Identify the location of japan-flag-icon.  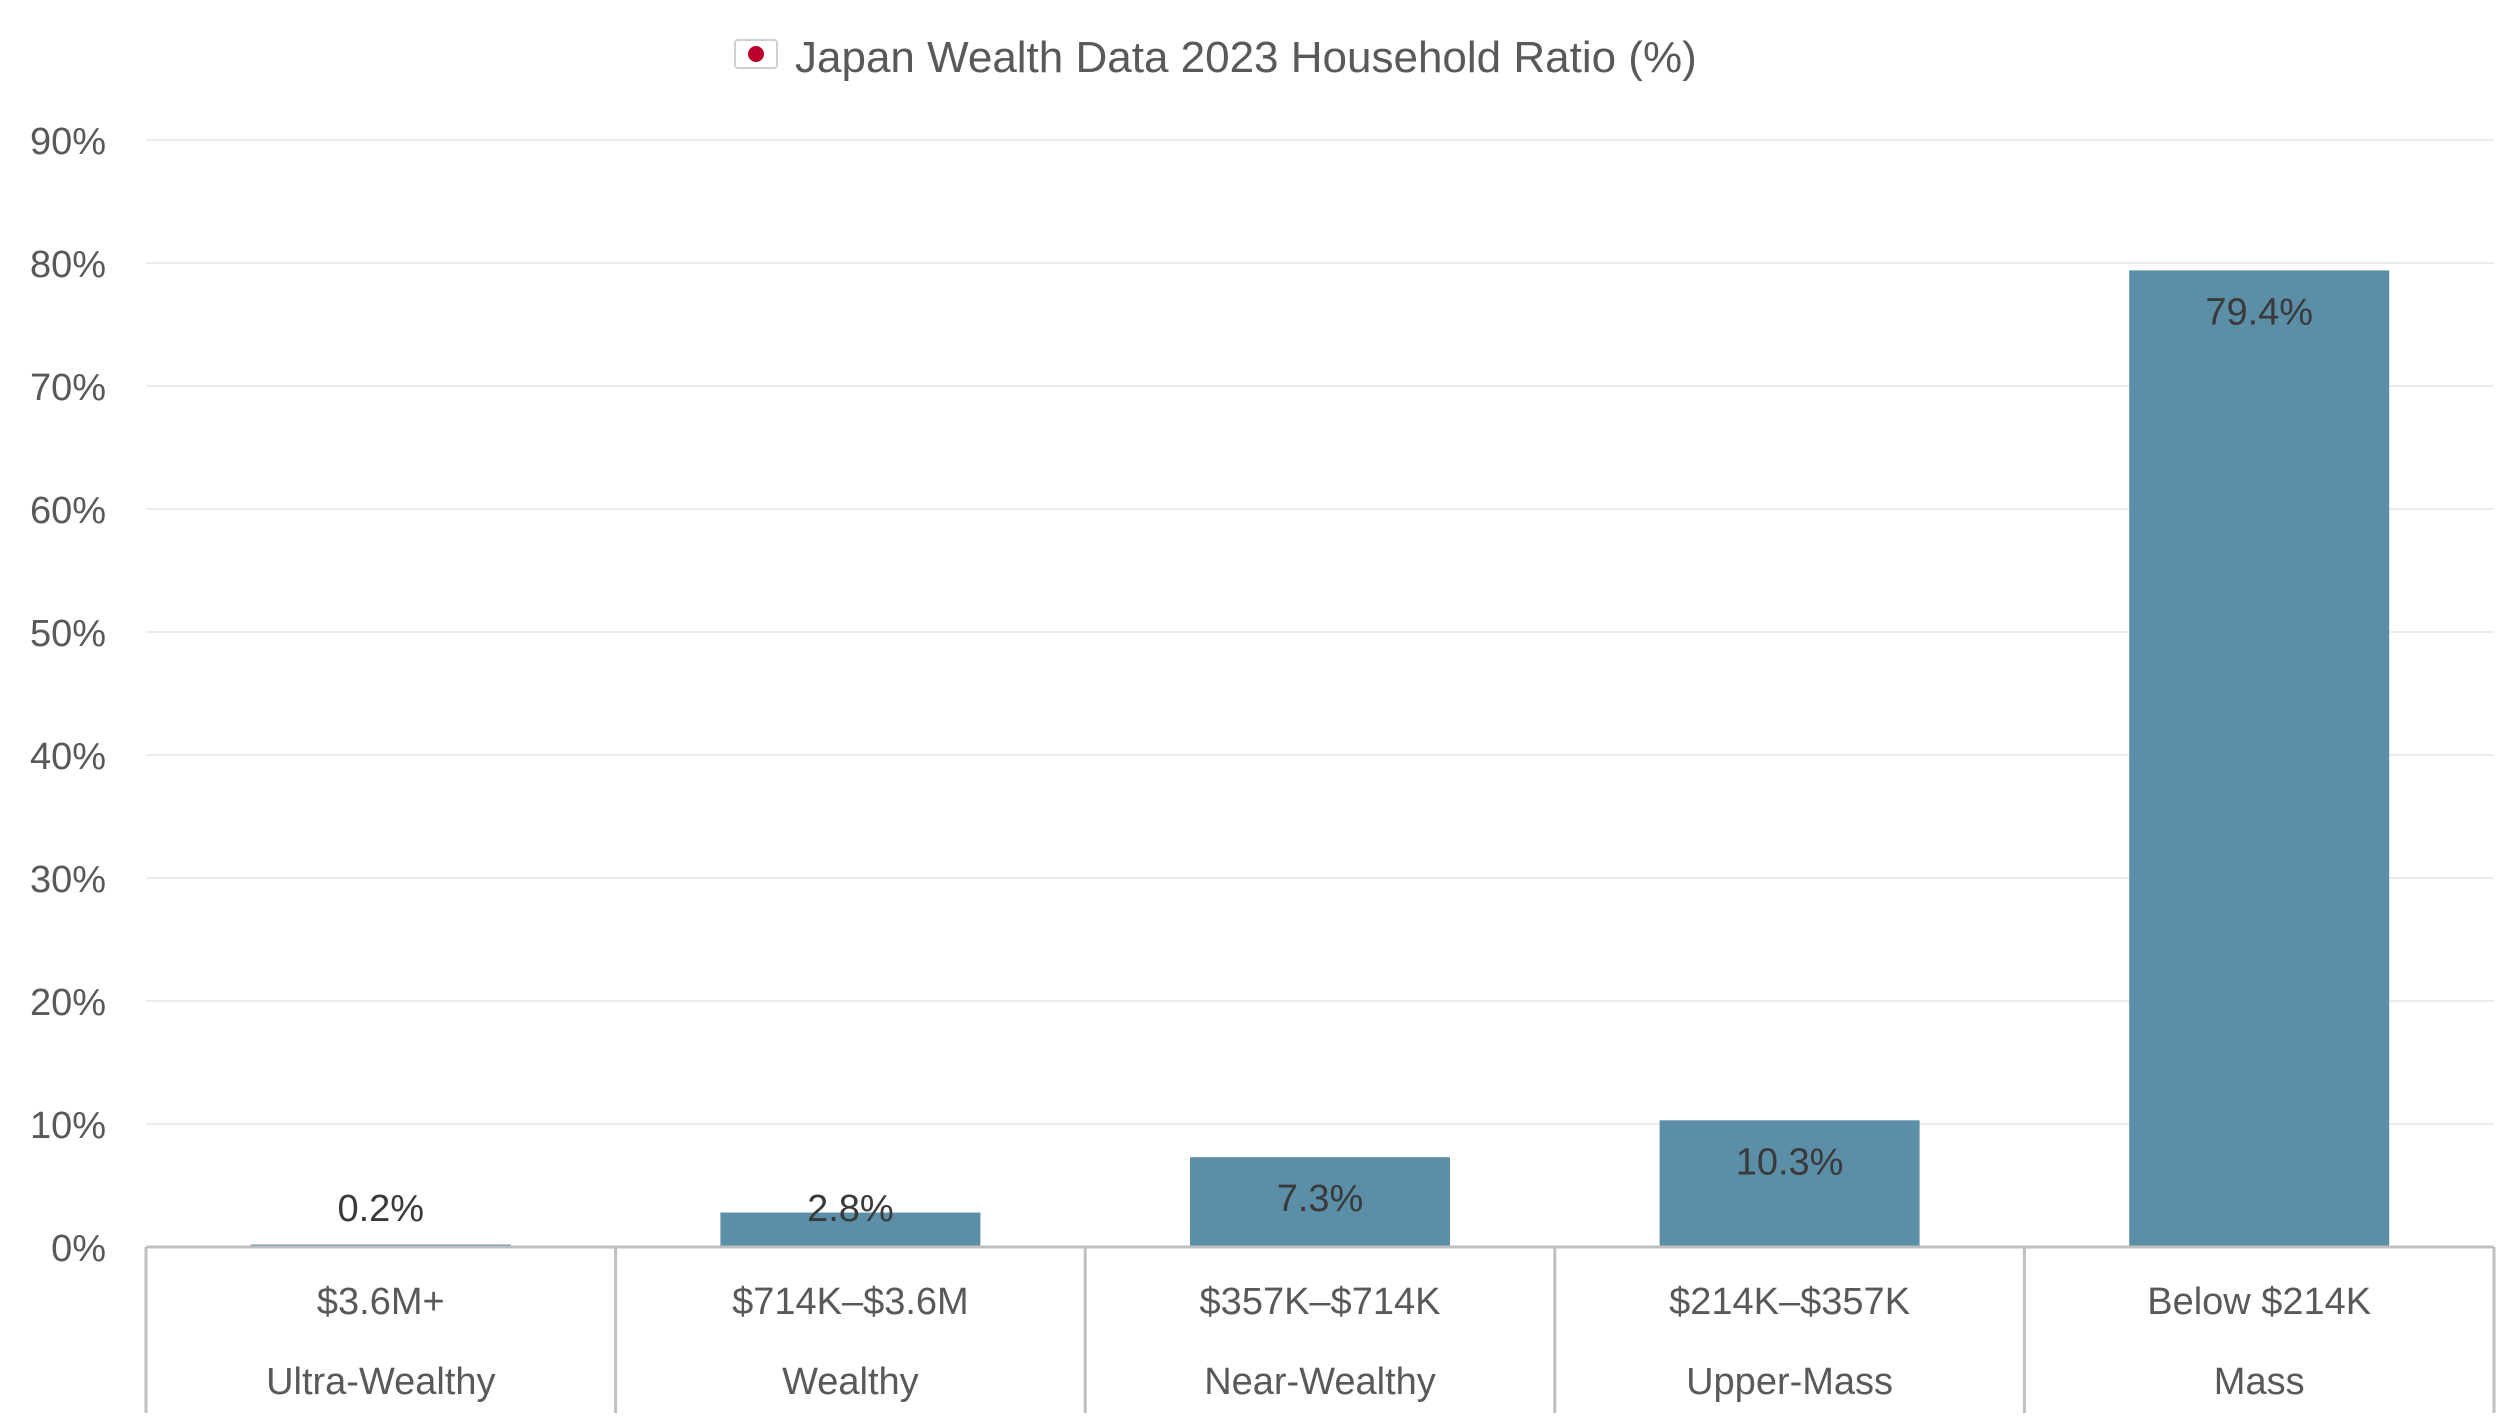
(756, 54).